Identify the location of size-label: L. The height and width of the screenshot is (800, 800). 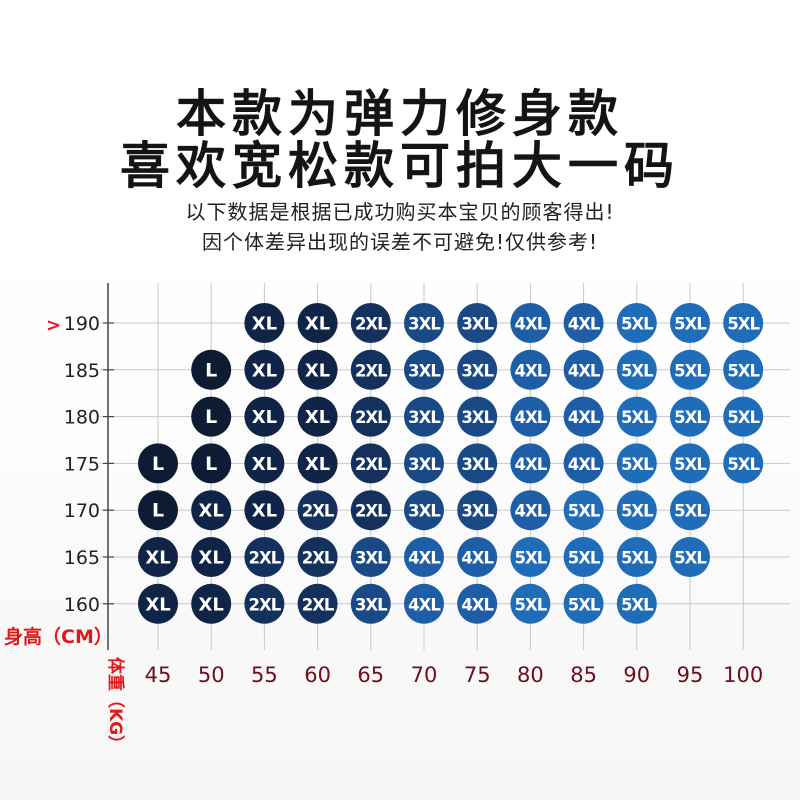
(158, 464).